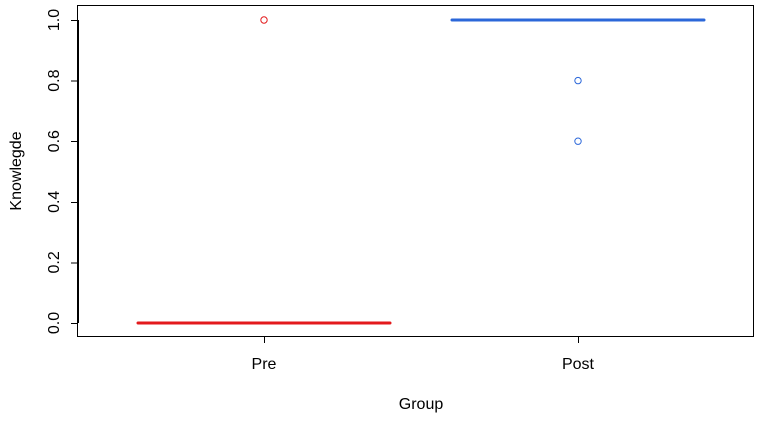  What do you see at coordinates (16, 170) in the screenshot?
I see `y-axis-title: Knowlegde` at bounding box center [16, 170].